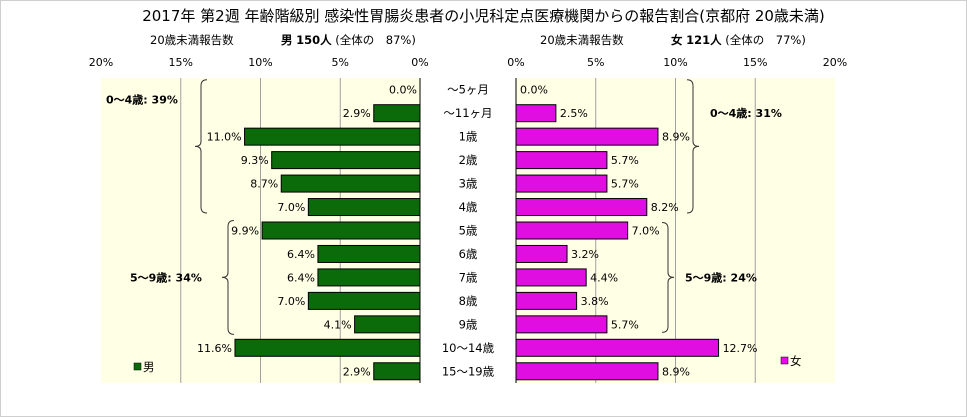 The width and height of the screenshot is (967, 417). I want to click on annotation-female-0-4: 0～4歳: 31%, so click(746, 113).